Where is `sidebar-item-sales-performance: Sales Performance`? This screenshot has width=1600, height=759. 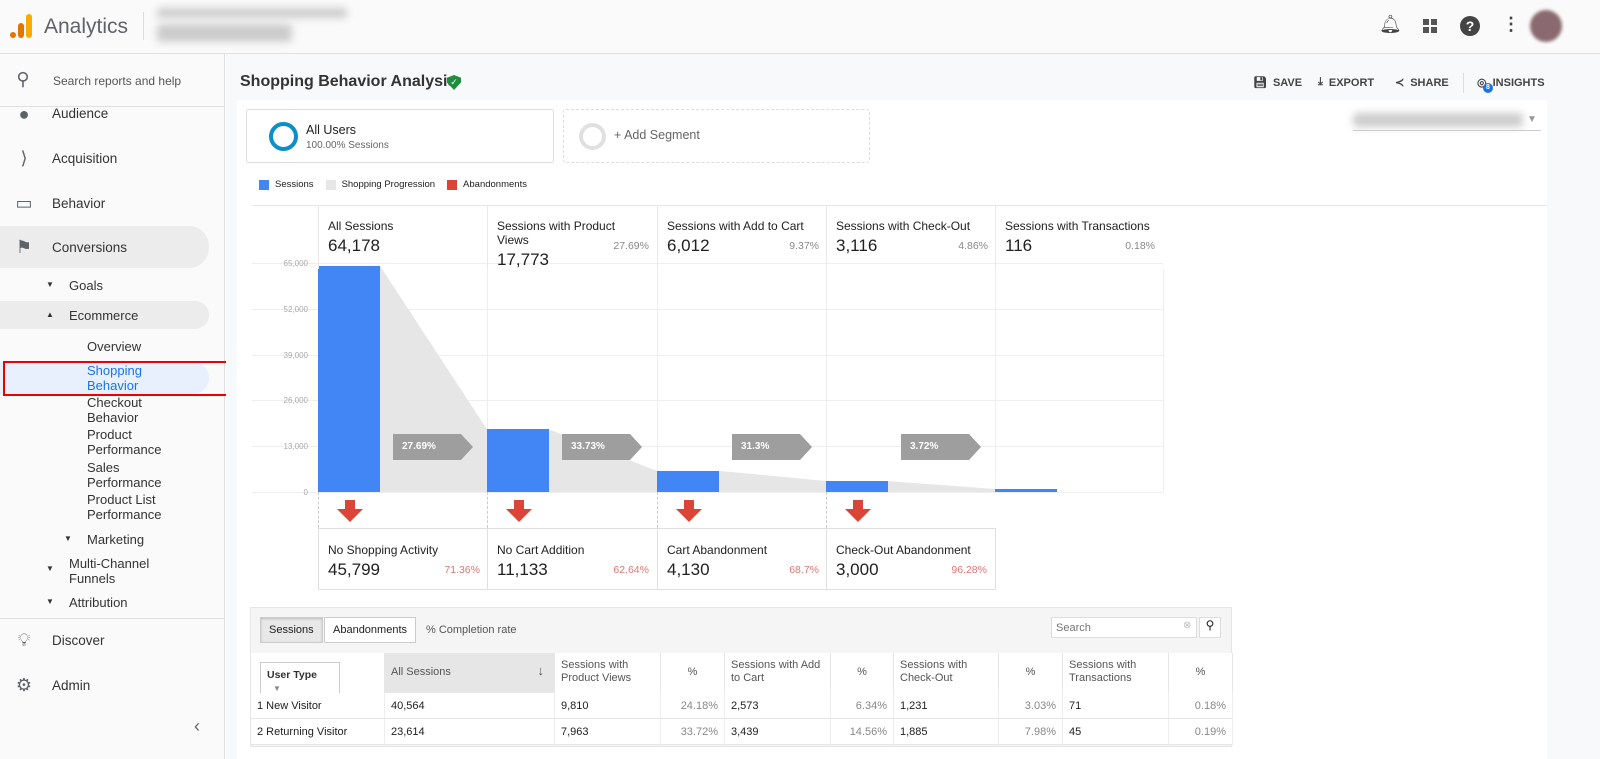 sidebar-item-sales-performance: Sales Performance is located at coordinates (124, 475).